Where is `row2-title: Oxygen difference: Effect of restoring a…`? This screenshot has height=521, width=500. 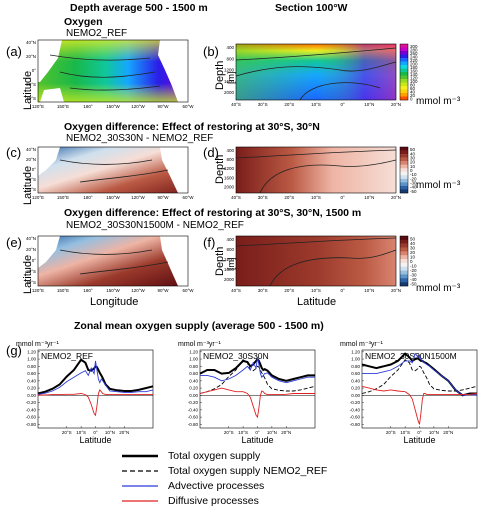
row2-title: Oxygen difference: Effect of restoring a… is located at coordinates (192, 127).